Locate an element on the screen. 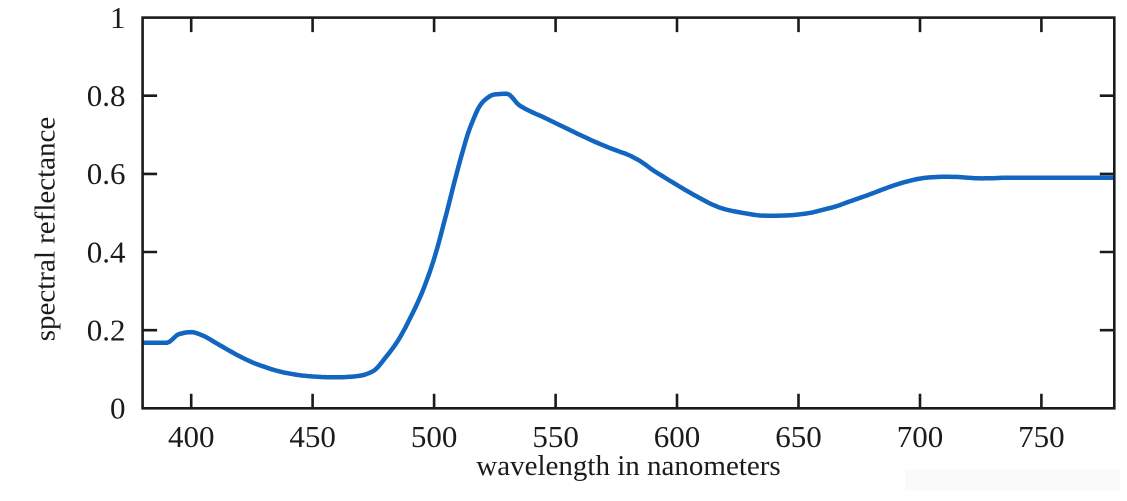 The width and height of the screenshot is (1127, 501). svg-text: wavelength in nanometers is located at coordinates (628, 466).